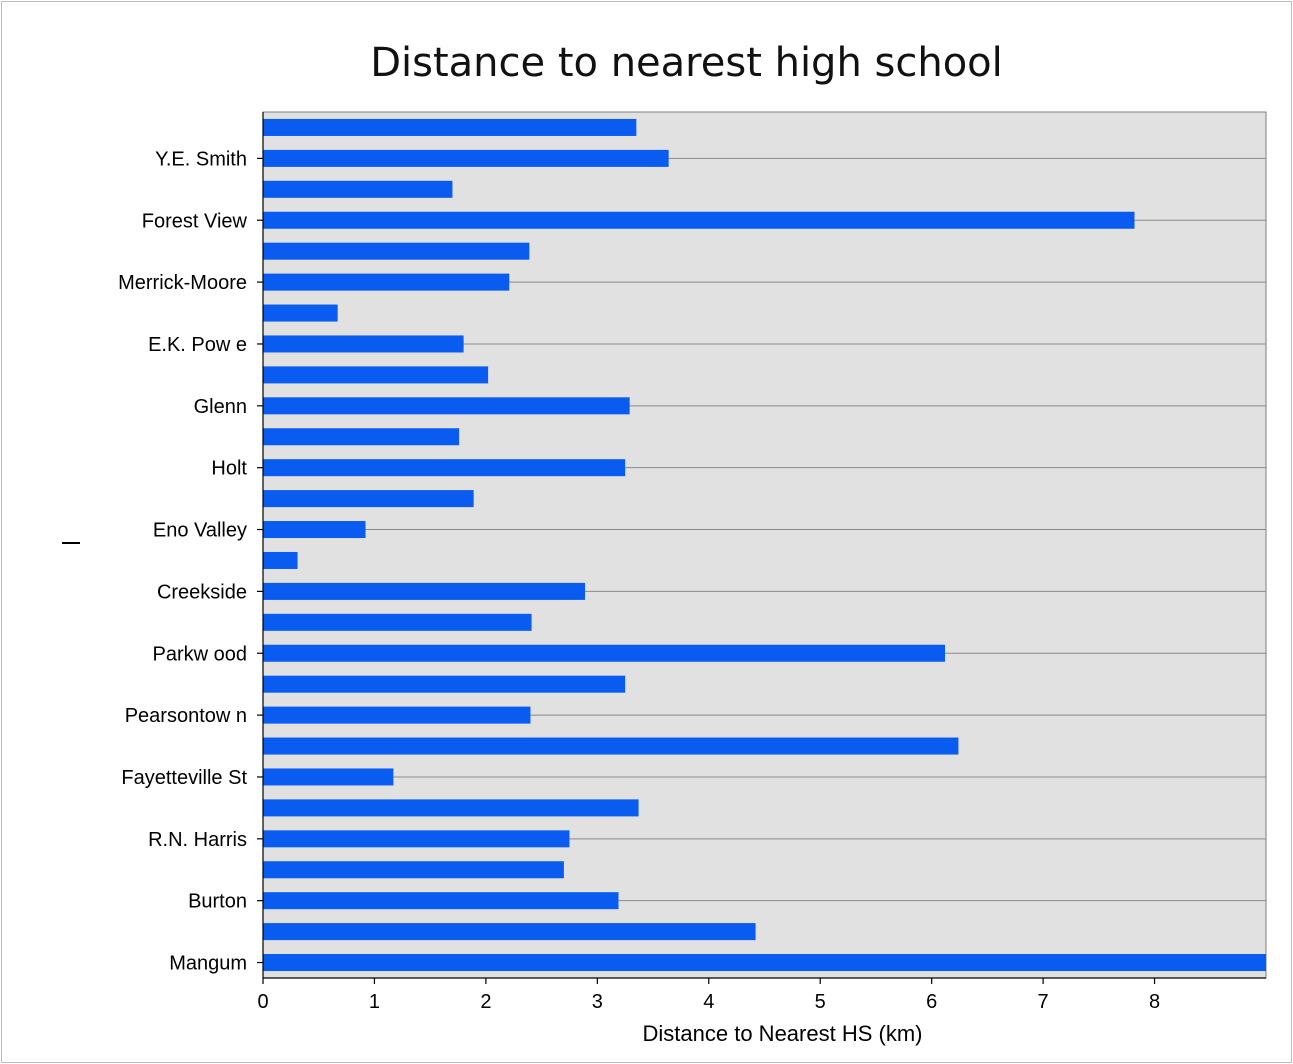  I want to click on x-axis: 0 1 2 3 4 5 6 7 8, so click(761, 995).